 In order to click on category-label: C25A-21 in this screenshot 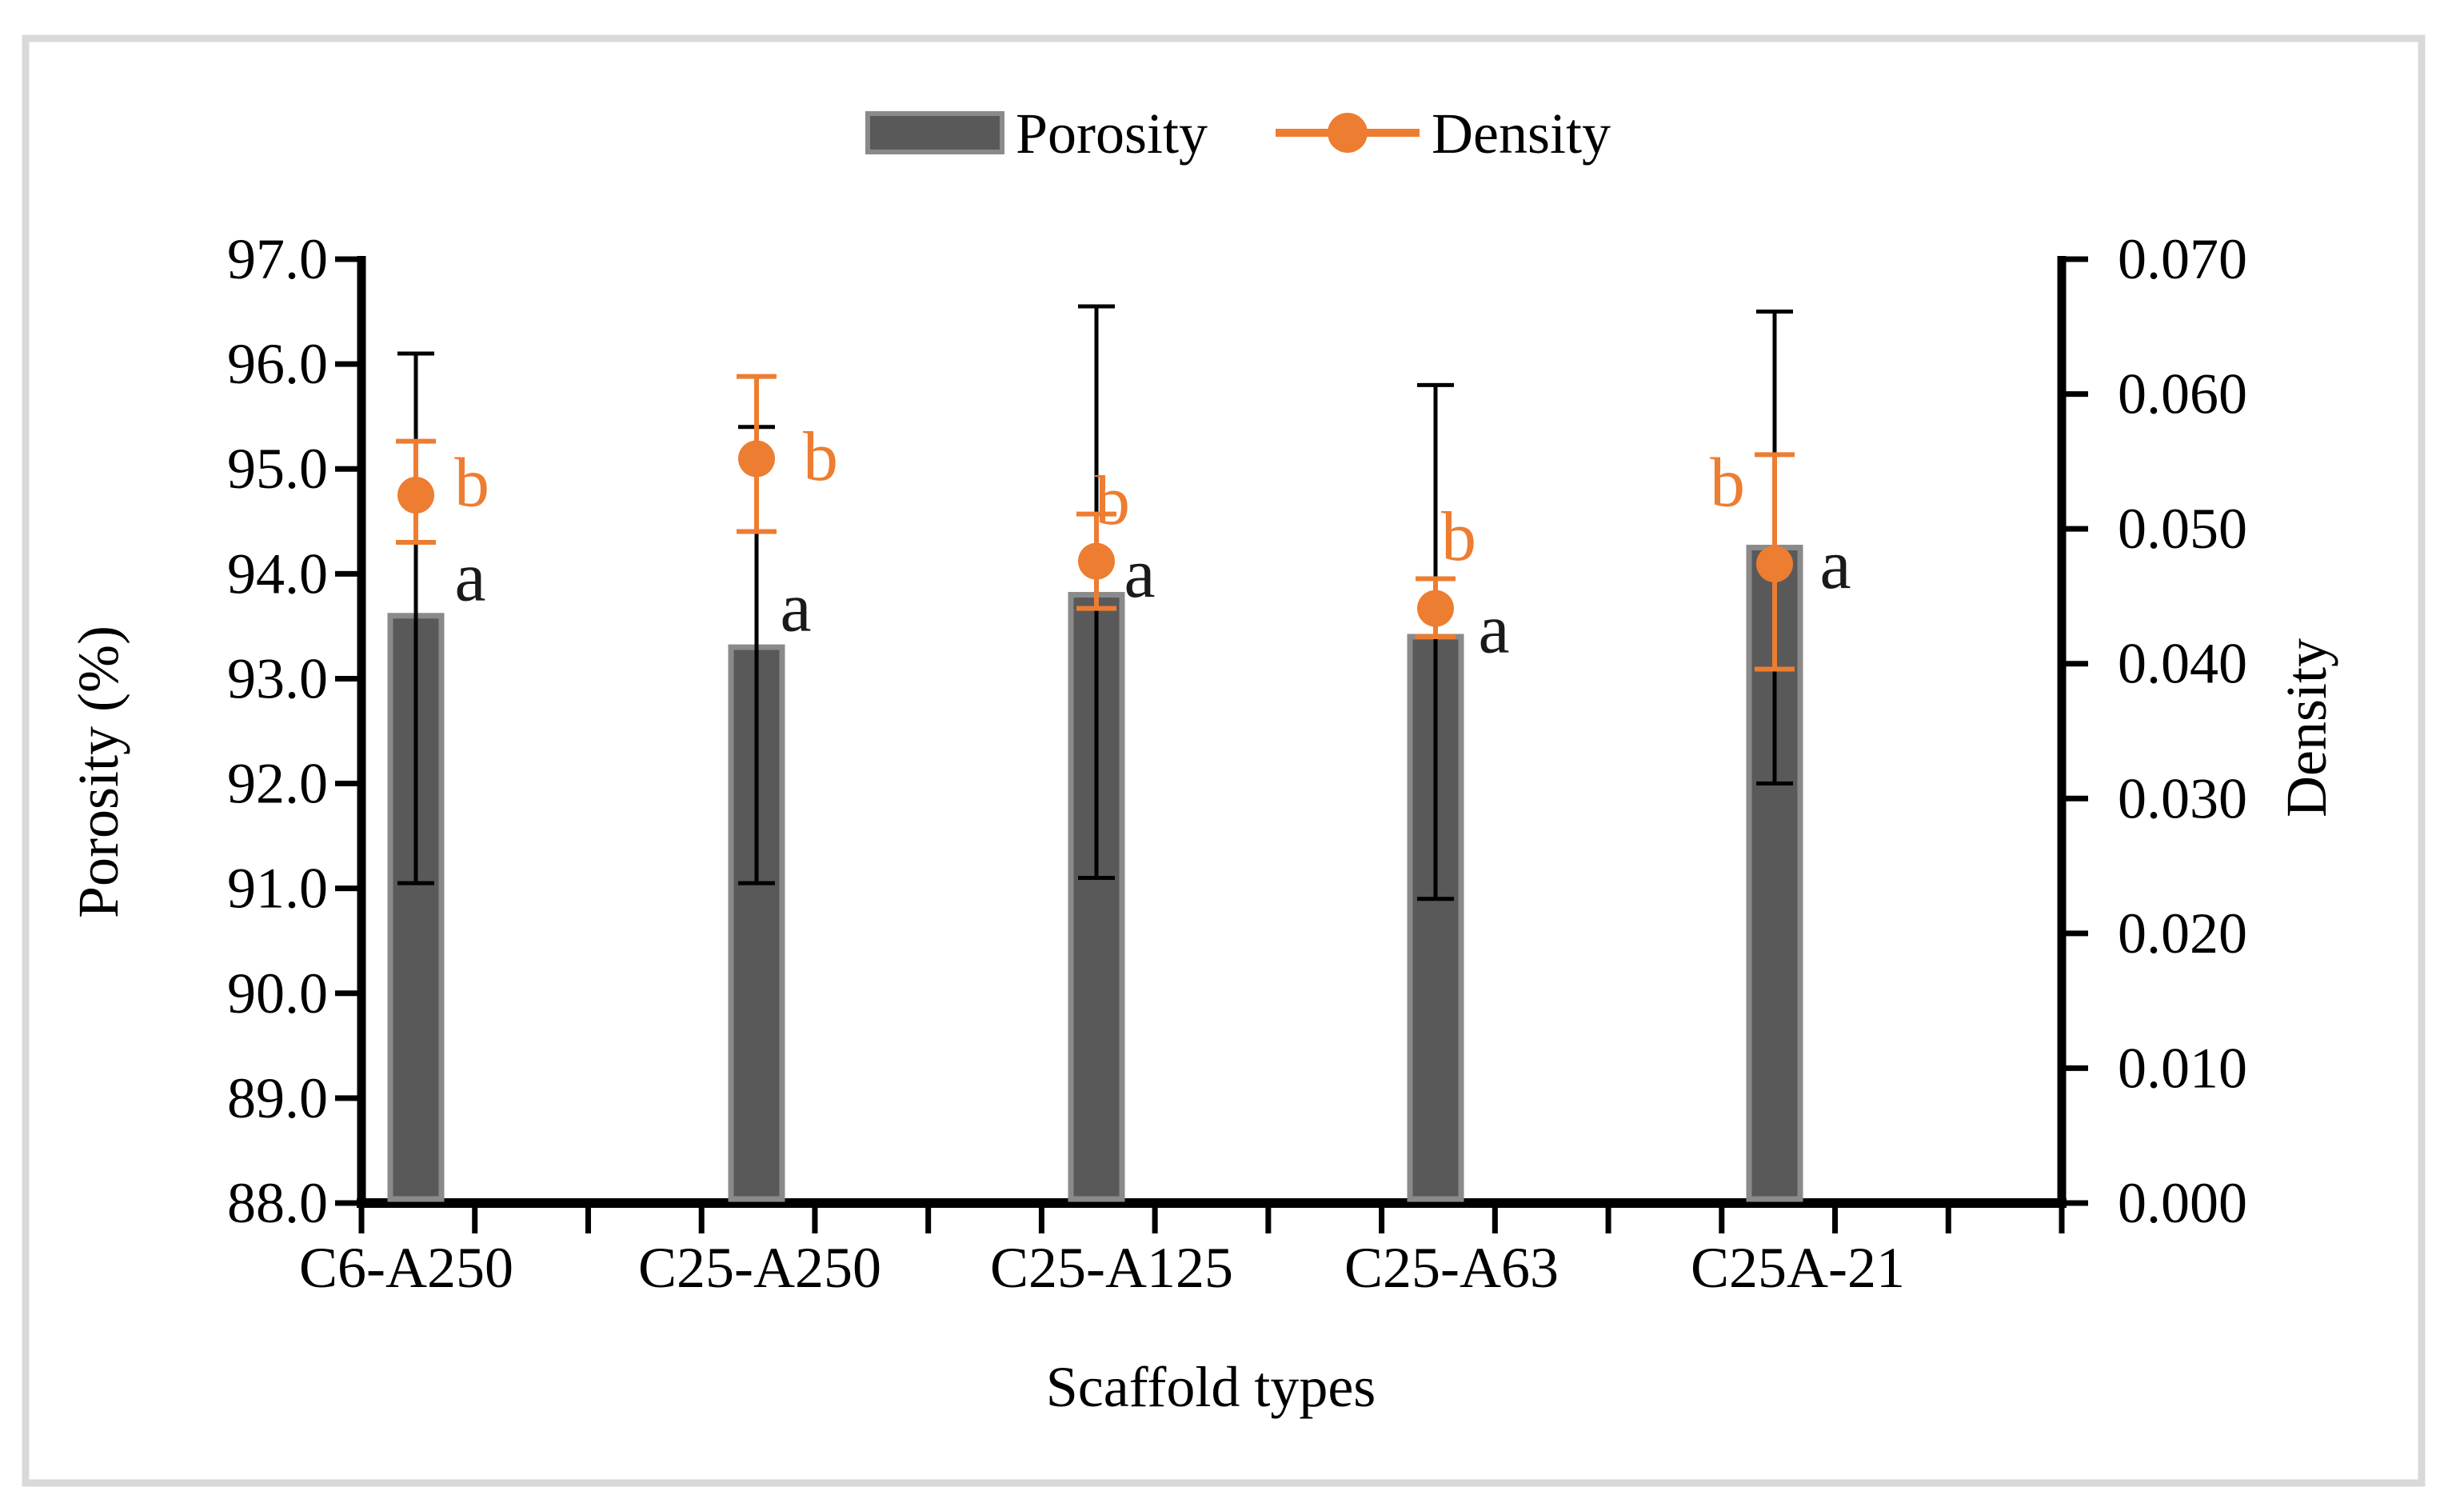, I will do `click(1798, 1268)`.